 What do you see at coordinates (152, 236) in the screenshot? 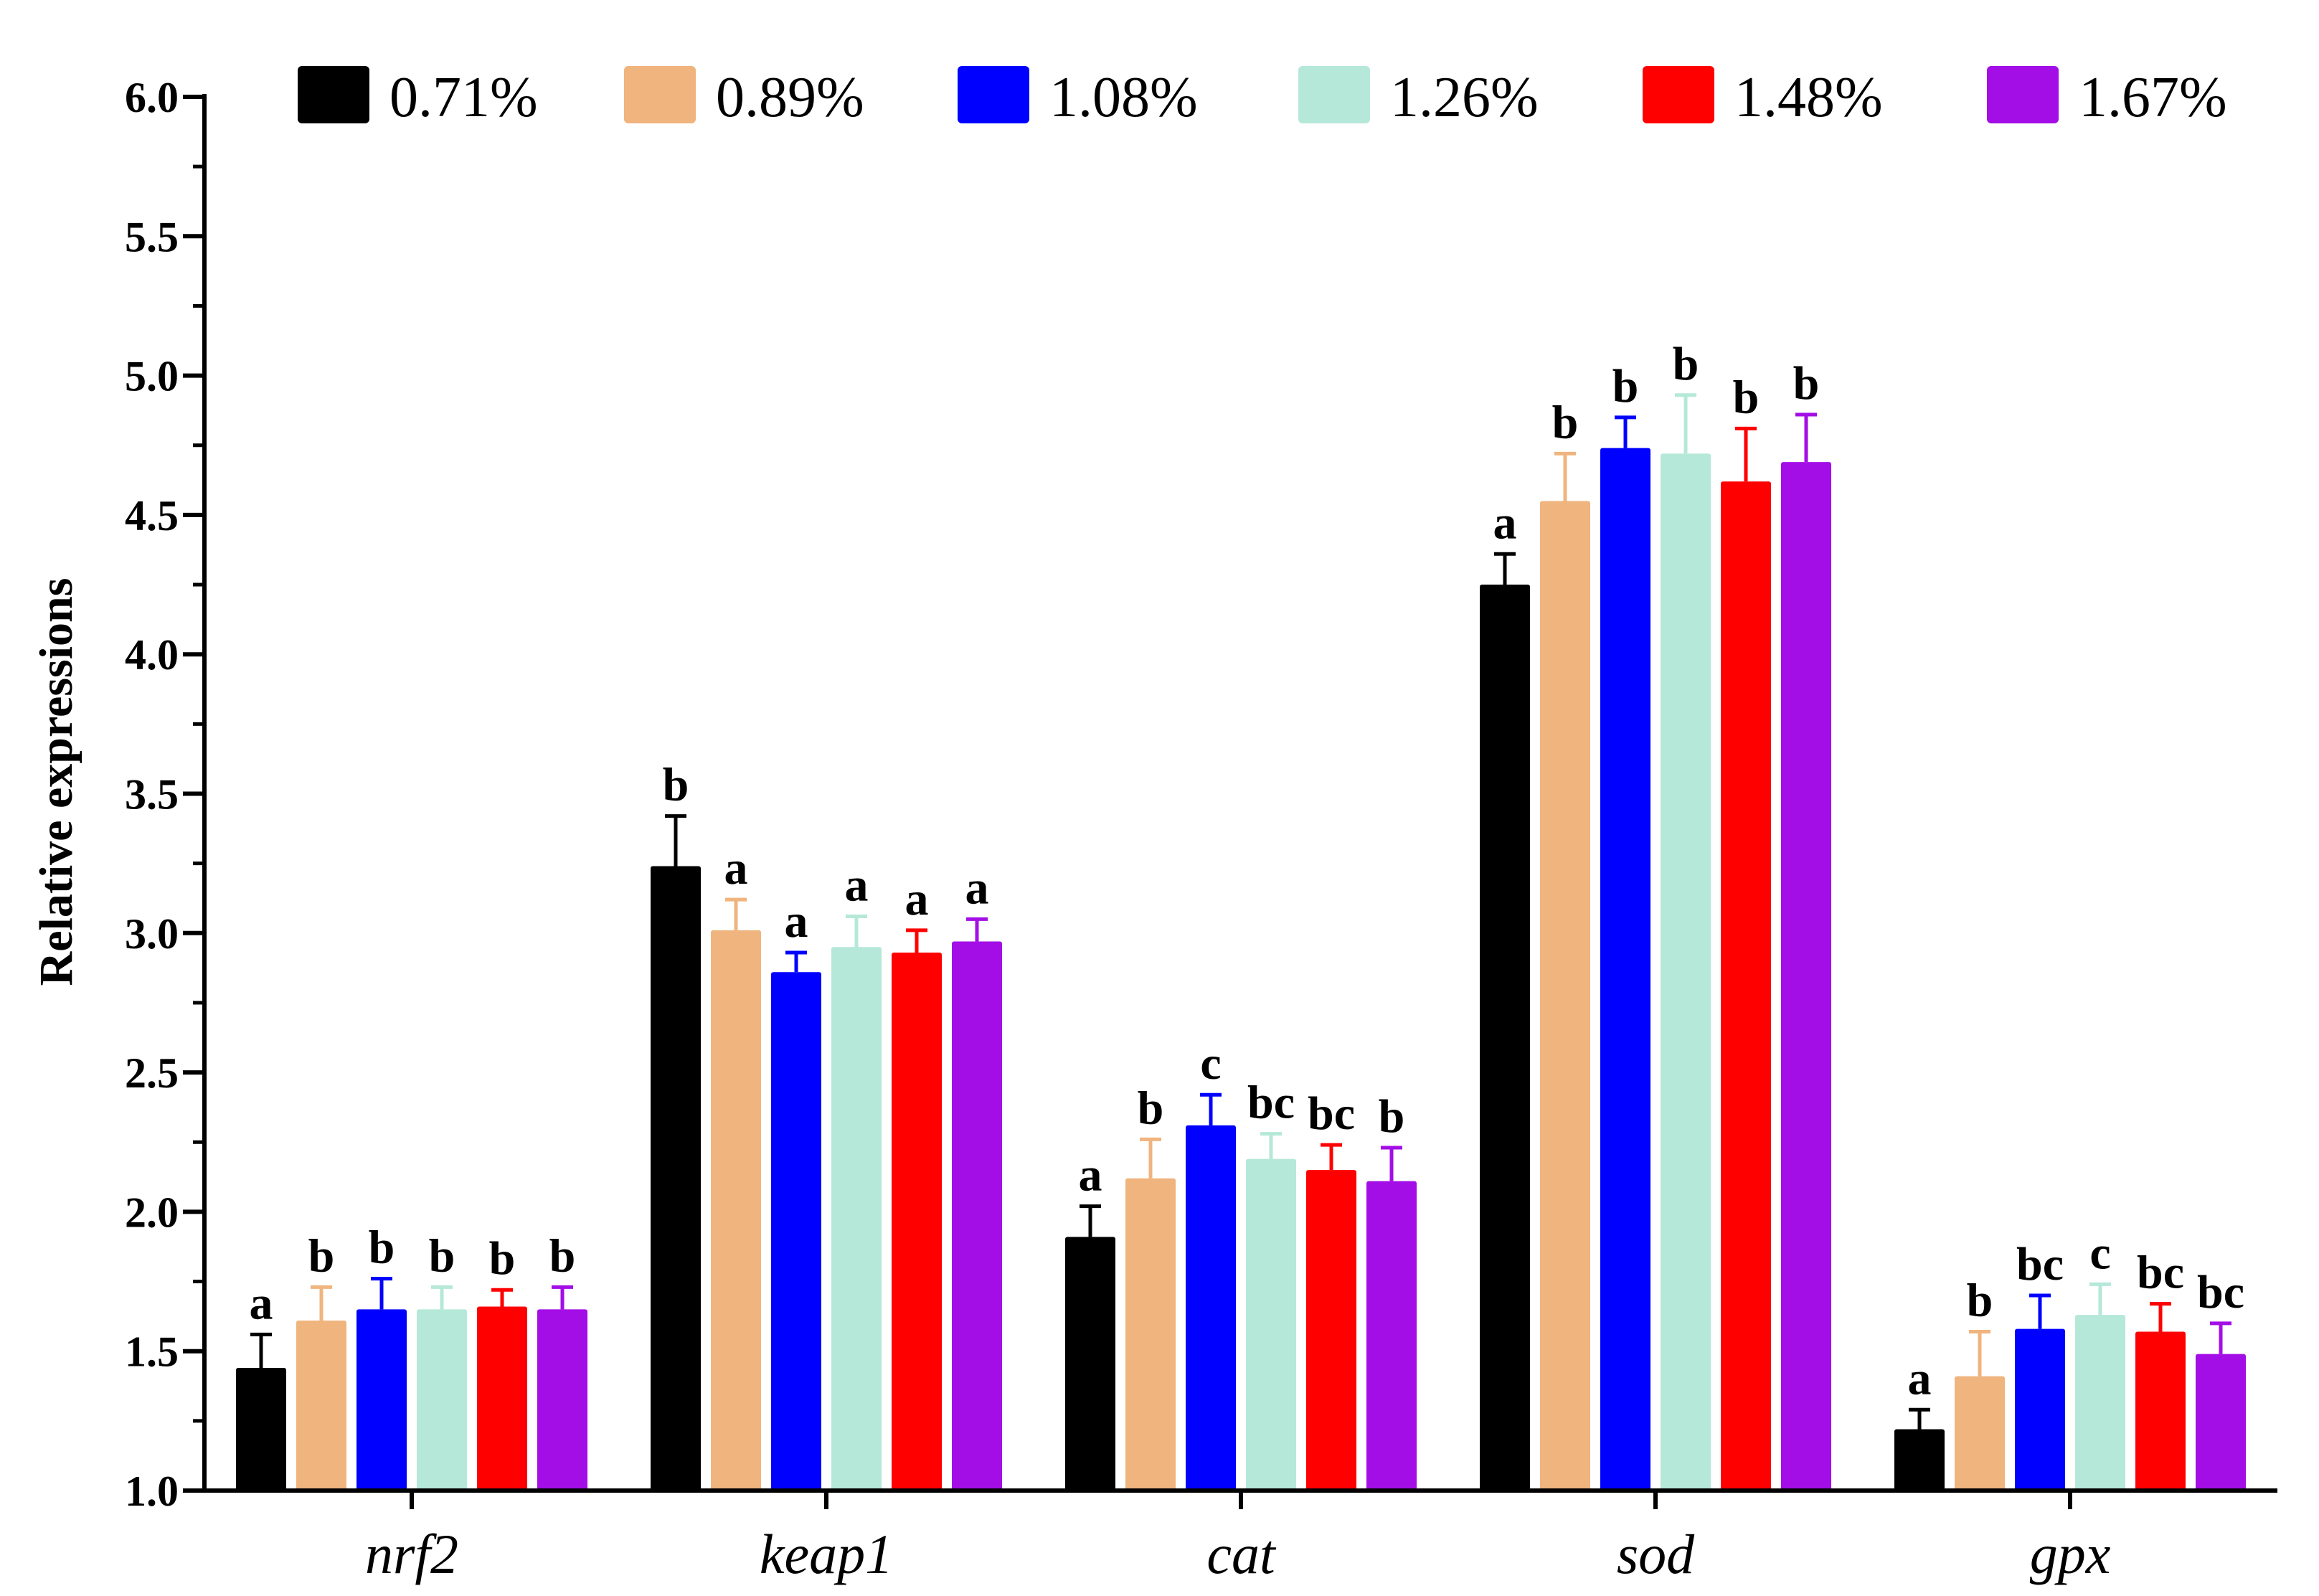
I see `y-tick-label: 5.5` at bounding box center [152, 236].